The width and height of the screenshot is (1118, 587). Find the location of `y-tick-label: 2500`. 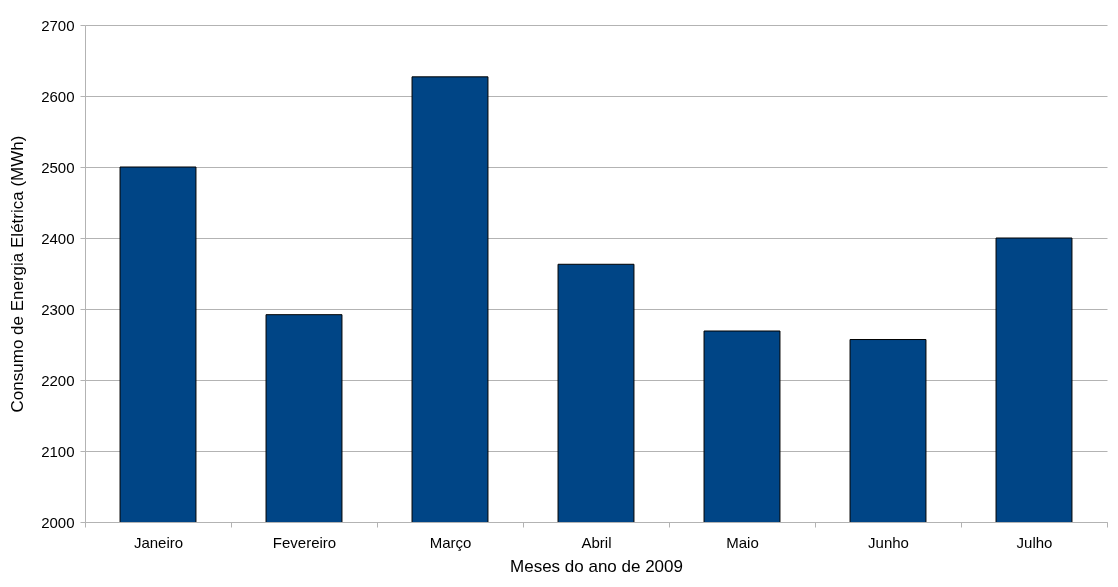

y-tick-label: 2500 is located at coordinates (58, 167).